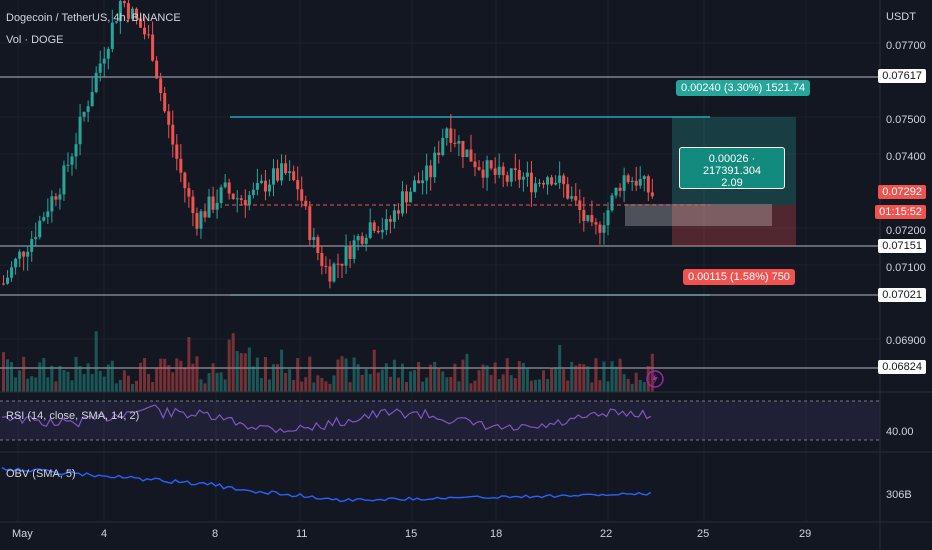 Image resolution: width=932 pixels, height=550 pixels. I want to click on rsi-legend: RSI (14, close, SMA, 14, 2), so click(73, 416).